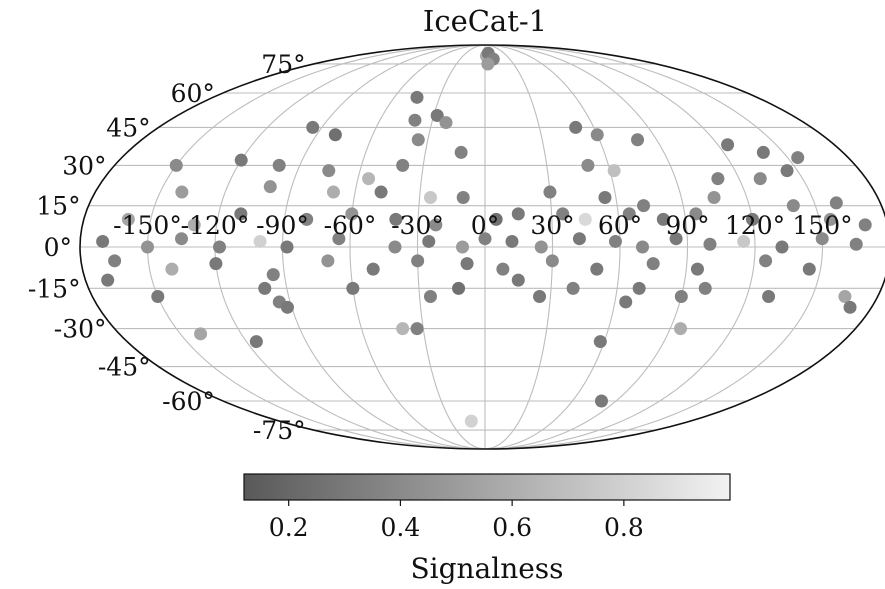 The width and height of the screenshot is (885, 589). What do you see at coordinates (147, 225) in the screenshot?
I see `longitude-tick-label: -150°` at bounding box center [147, 225].